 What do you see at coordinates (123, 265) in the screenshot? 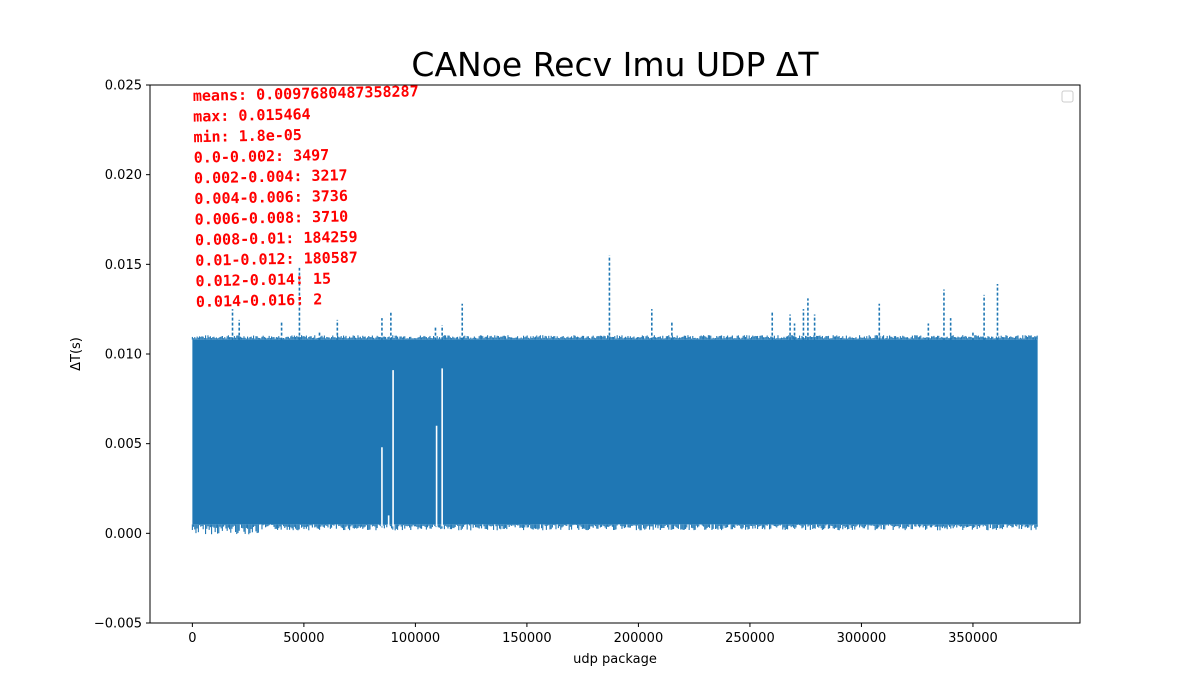
I see `y-tick-label: 0.015` at bounding box center [123, 265].